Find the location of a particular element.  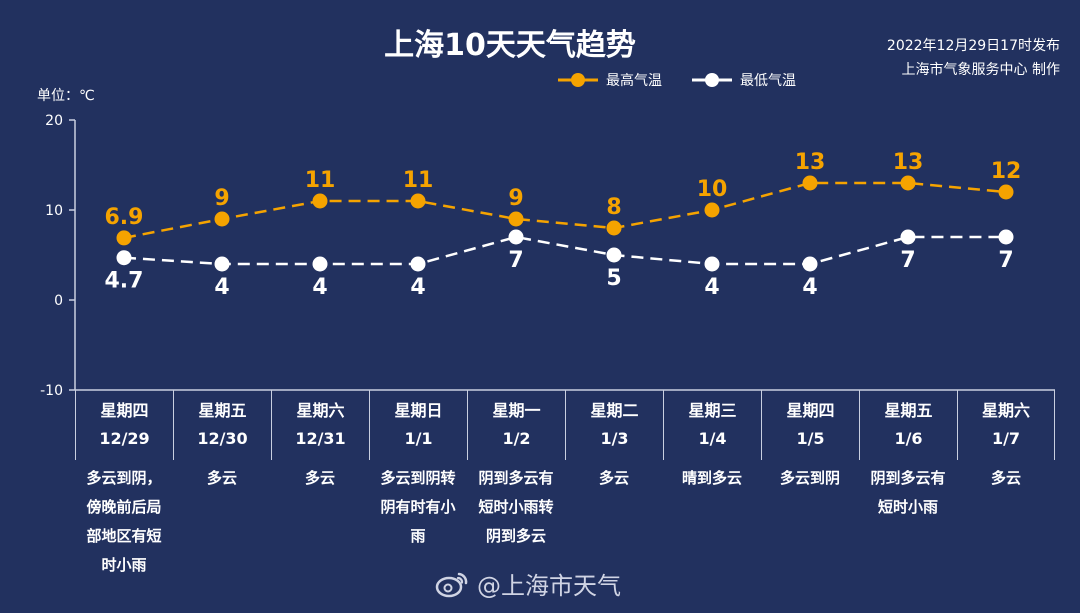

day-column: 星期四 12/29 多云到阴，傍晚前后局部地区有短时小雨 is located at coordinates (124, 485).